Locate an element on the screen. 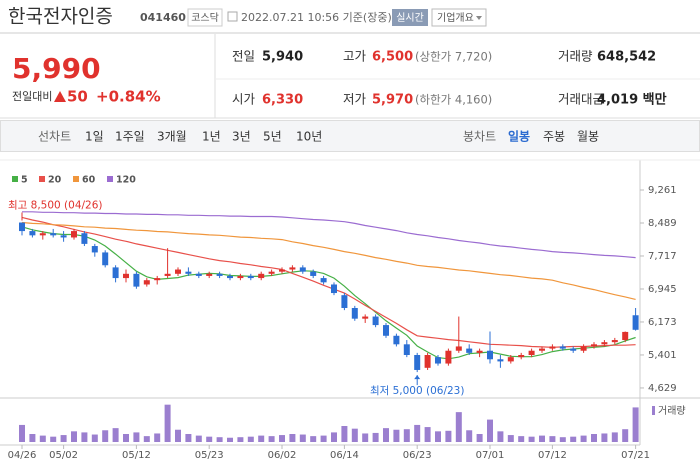 The width and height of the screenshot is (700, 464). x-tick-label: 07/21 is located at coordinates (635, 455).